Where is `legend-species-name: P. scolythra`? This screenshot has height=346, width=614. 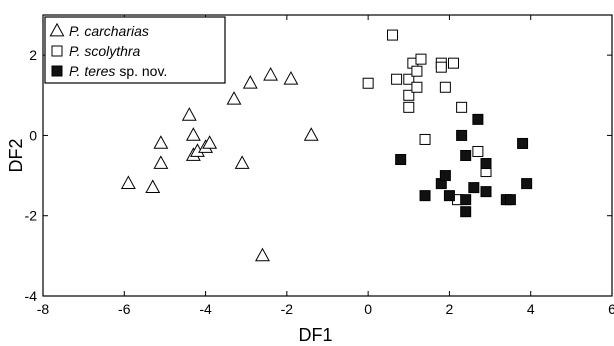 legend-species-name: P. scolythra is located at coordinates (105, 51).